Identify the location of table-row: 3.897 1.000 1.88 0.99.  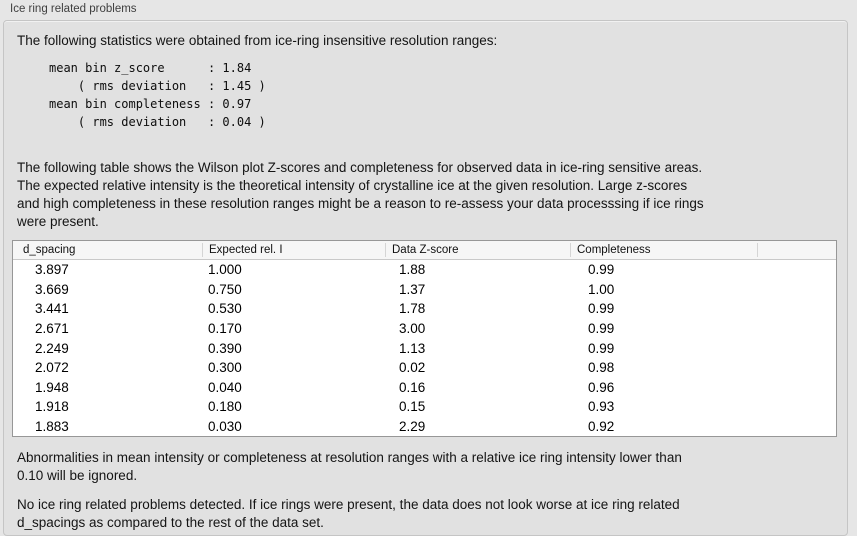
(424, 270).